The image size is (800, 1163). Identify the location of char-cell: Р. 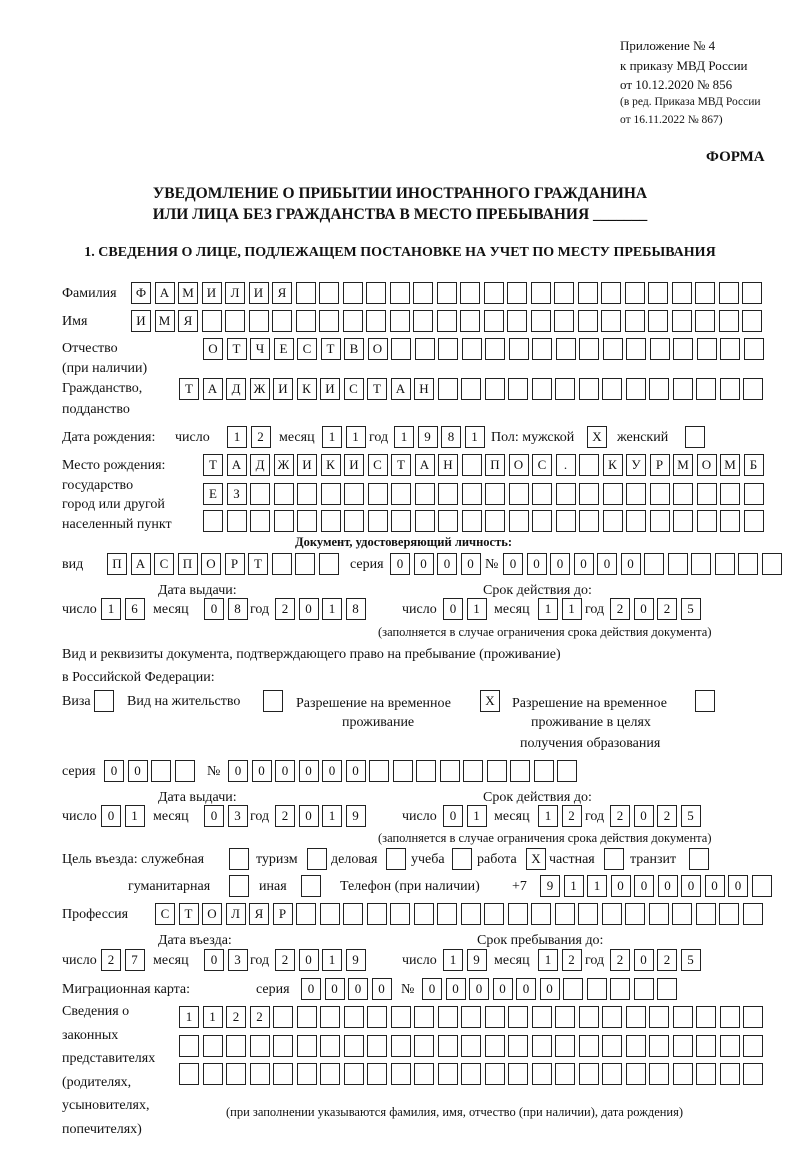
(659, 465).